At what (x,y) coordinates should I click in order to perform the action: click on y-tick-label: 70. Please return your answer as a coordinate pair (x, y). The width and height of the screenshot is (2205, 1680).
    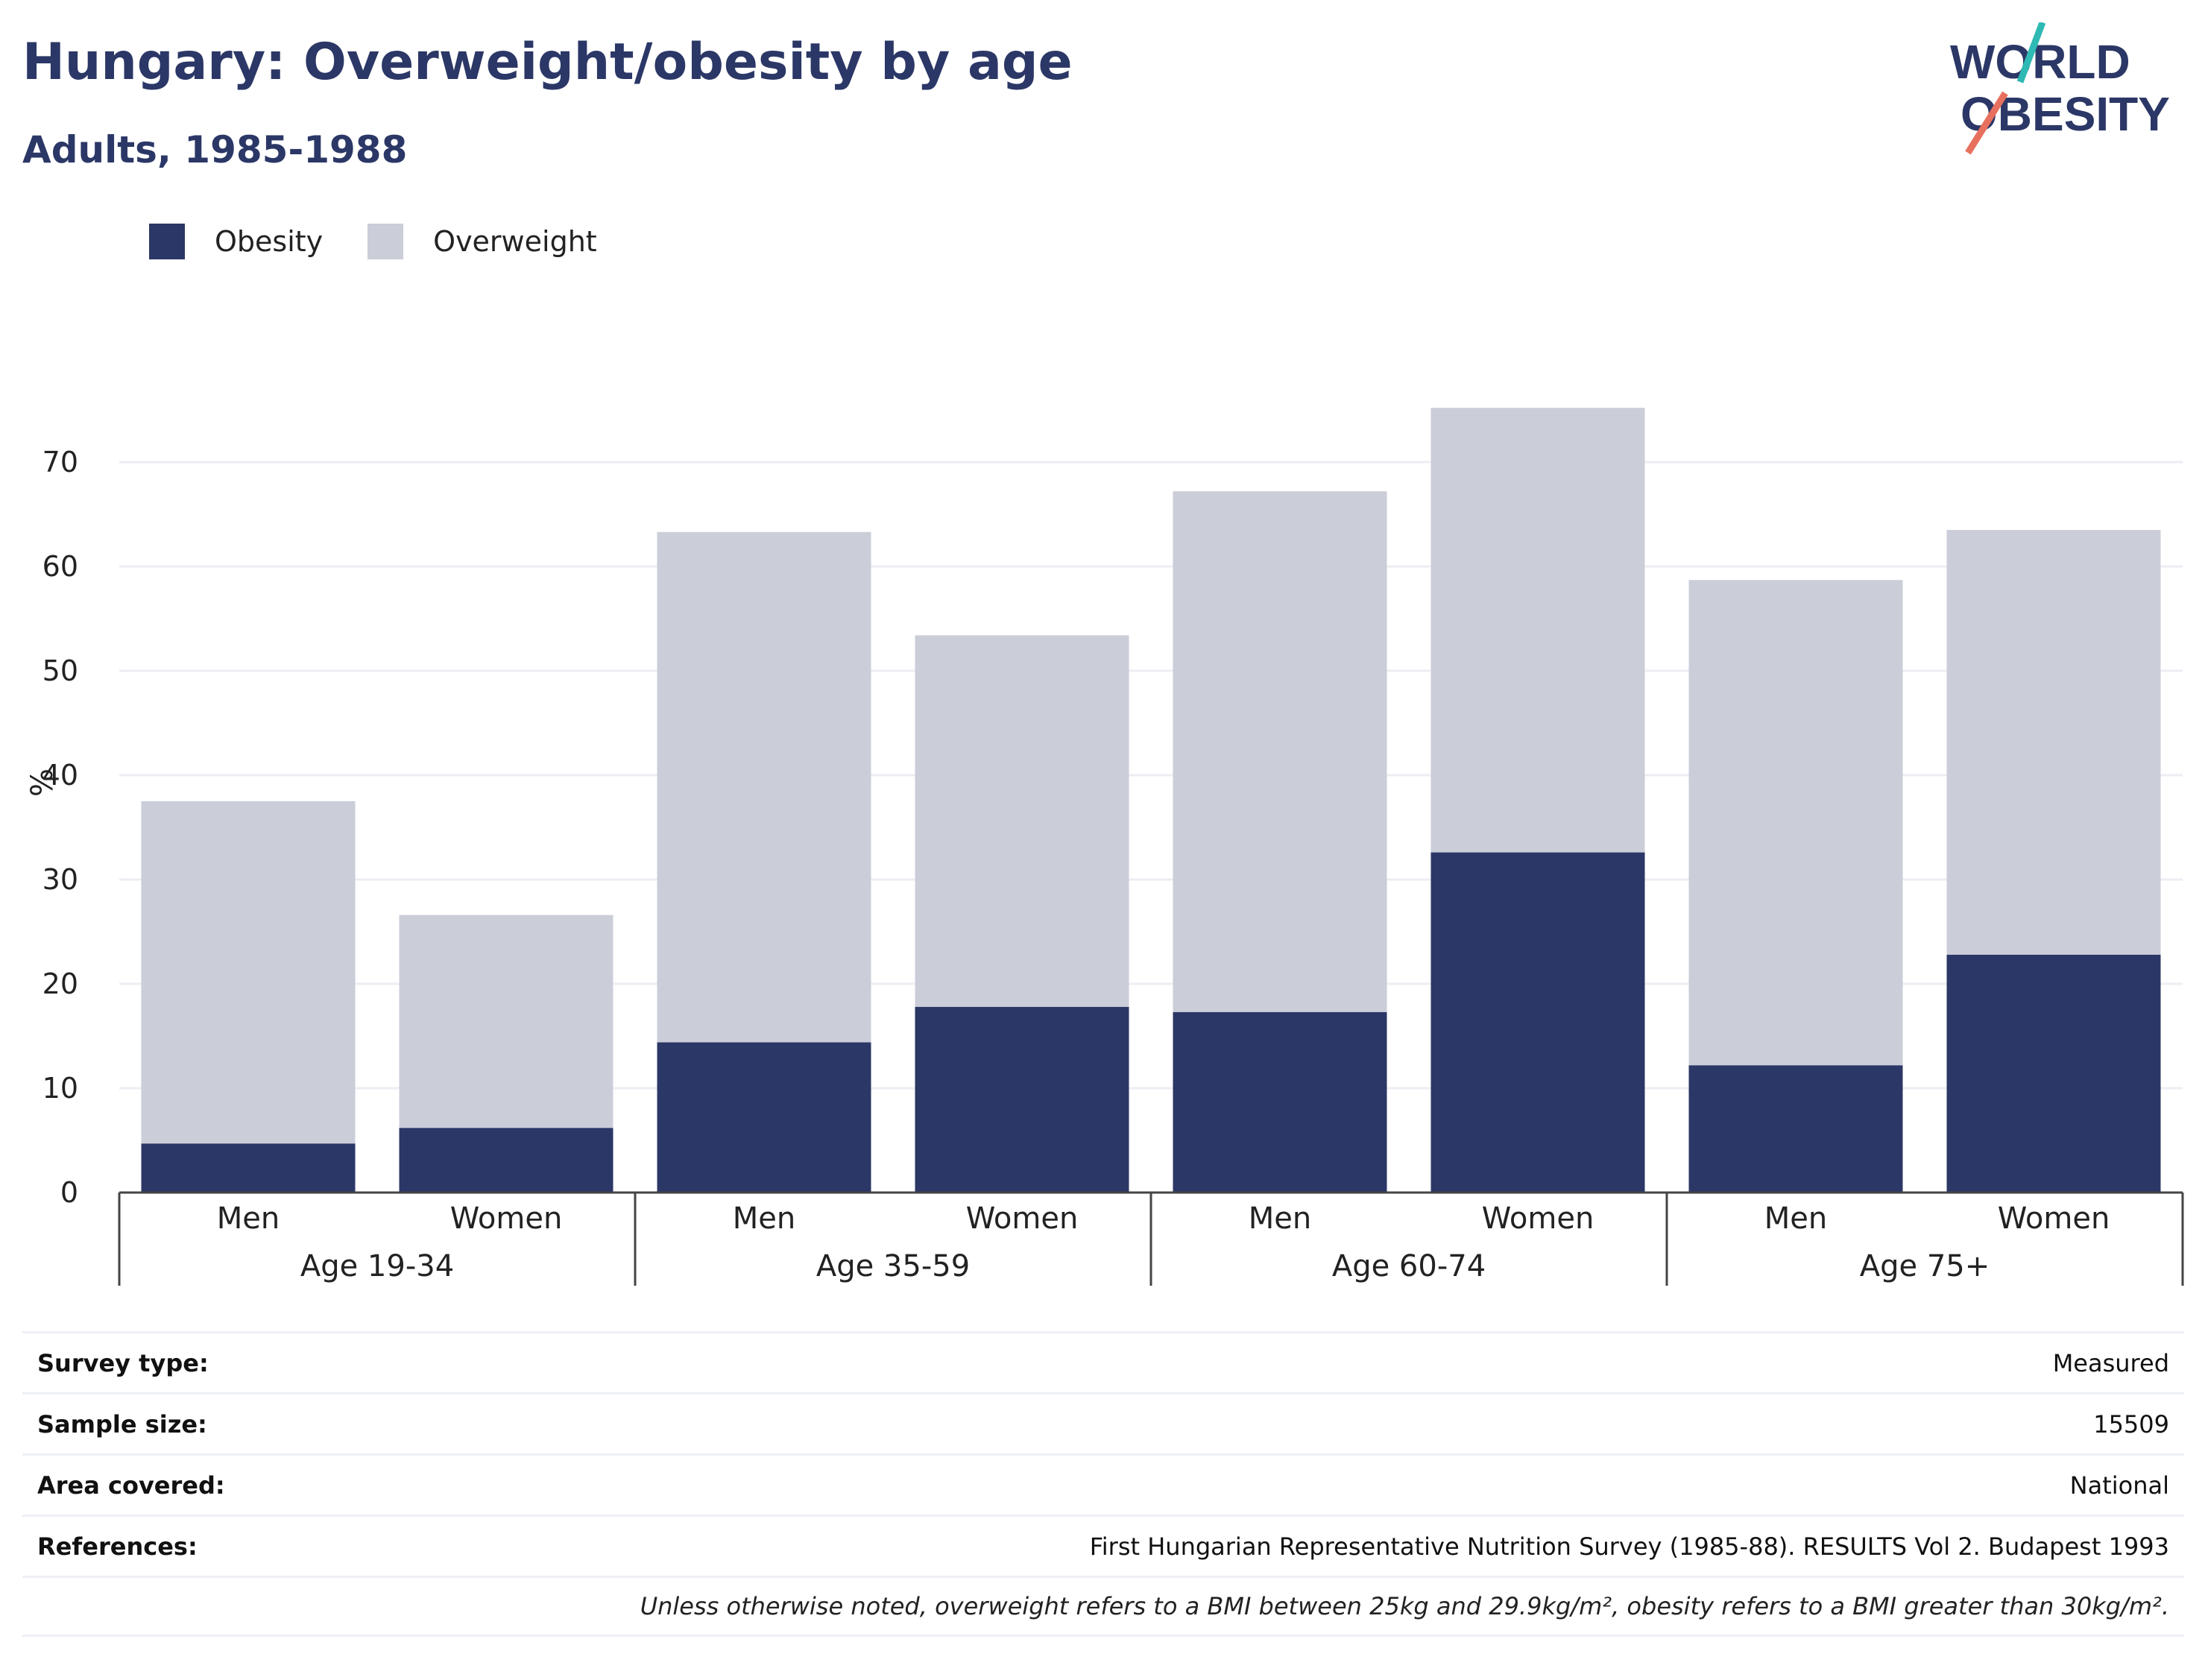
    Looking at the image, I should click on (60, 462).